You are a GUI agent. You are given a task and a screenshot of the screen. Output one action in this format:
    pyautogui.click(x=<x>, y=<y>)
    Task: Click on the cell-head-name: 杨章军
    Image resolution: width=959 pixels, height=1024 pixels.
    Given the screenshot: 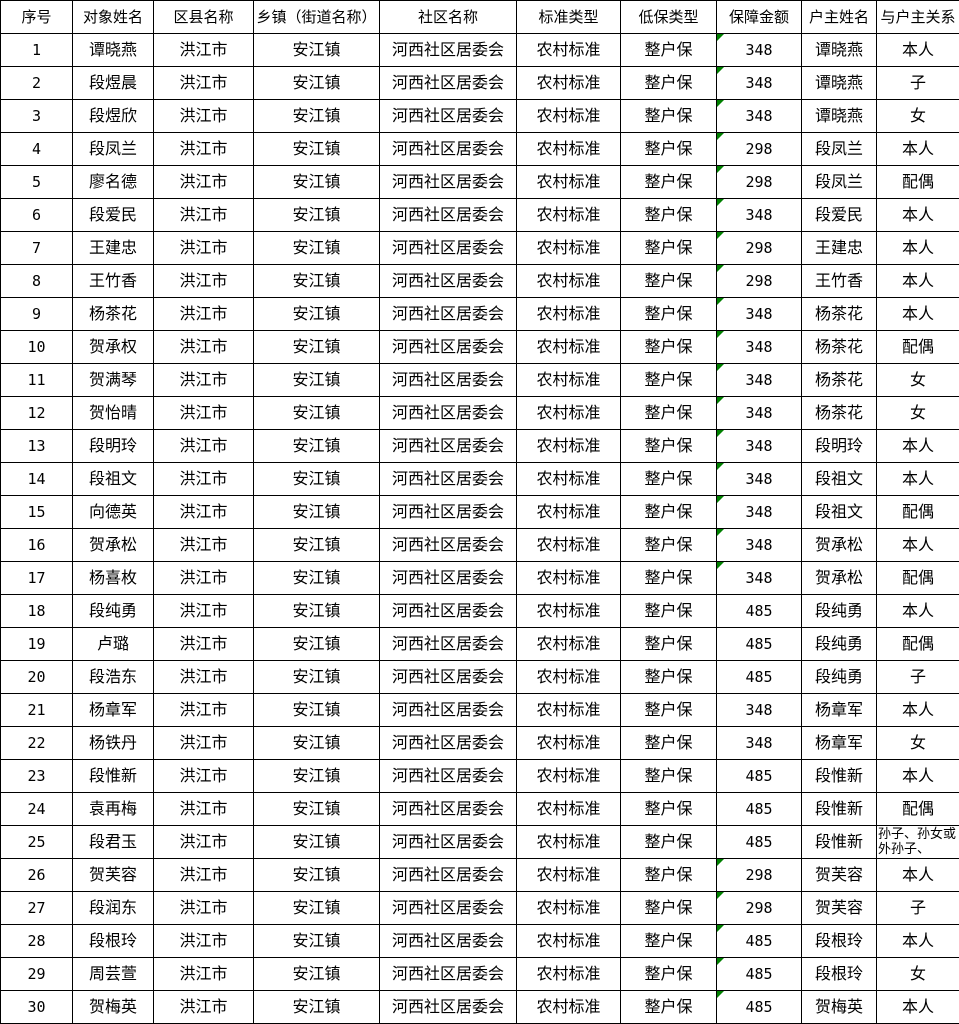 What is the action you would take?
    pyautogui.click(x=839, y=743)
    